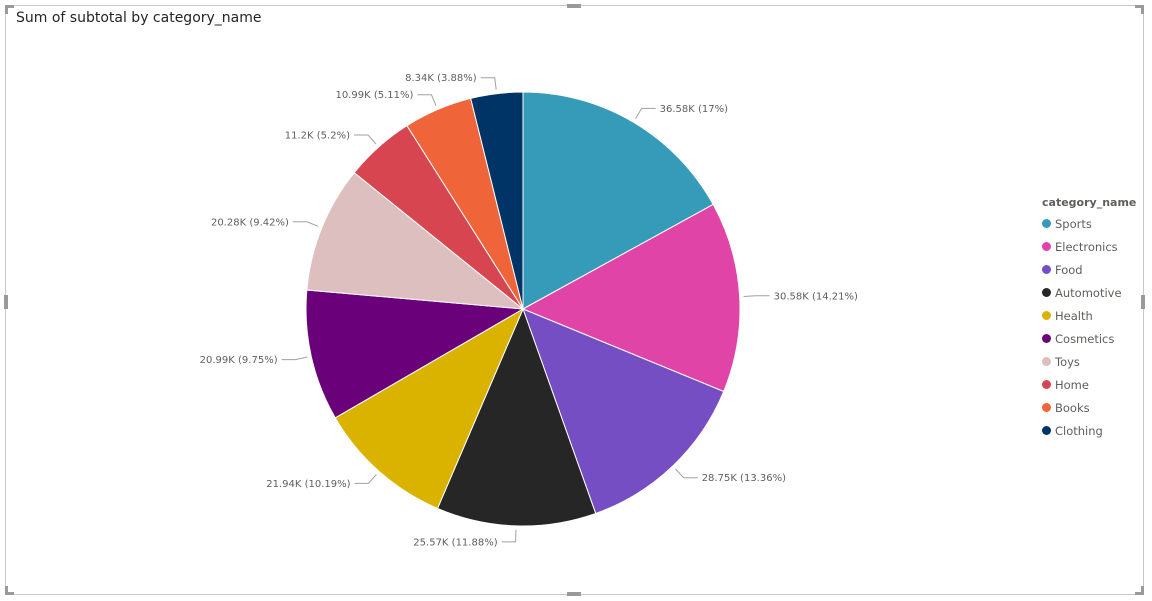 The width and height of the screenshot is (1152, 601). Describe the element at coordinates (317, 136) in the screenshot. I see `data-label-home: 11.2K (5.2%)` at that location.